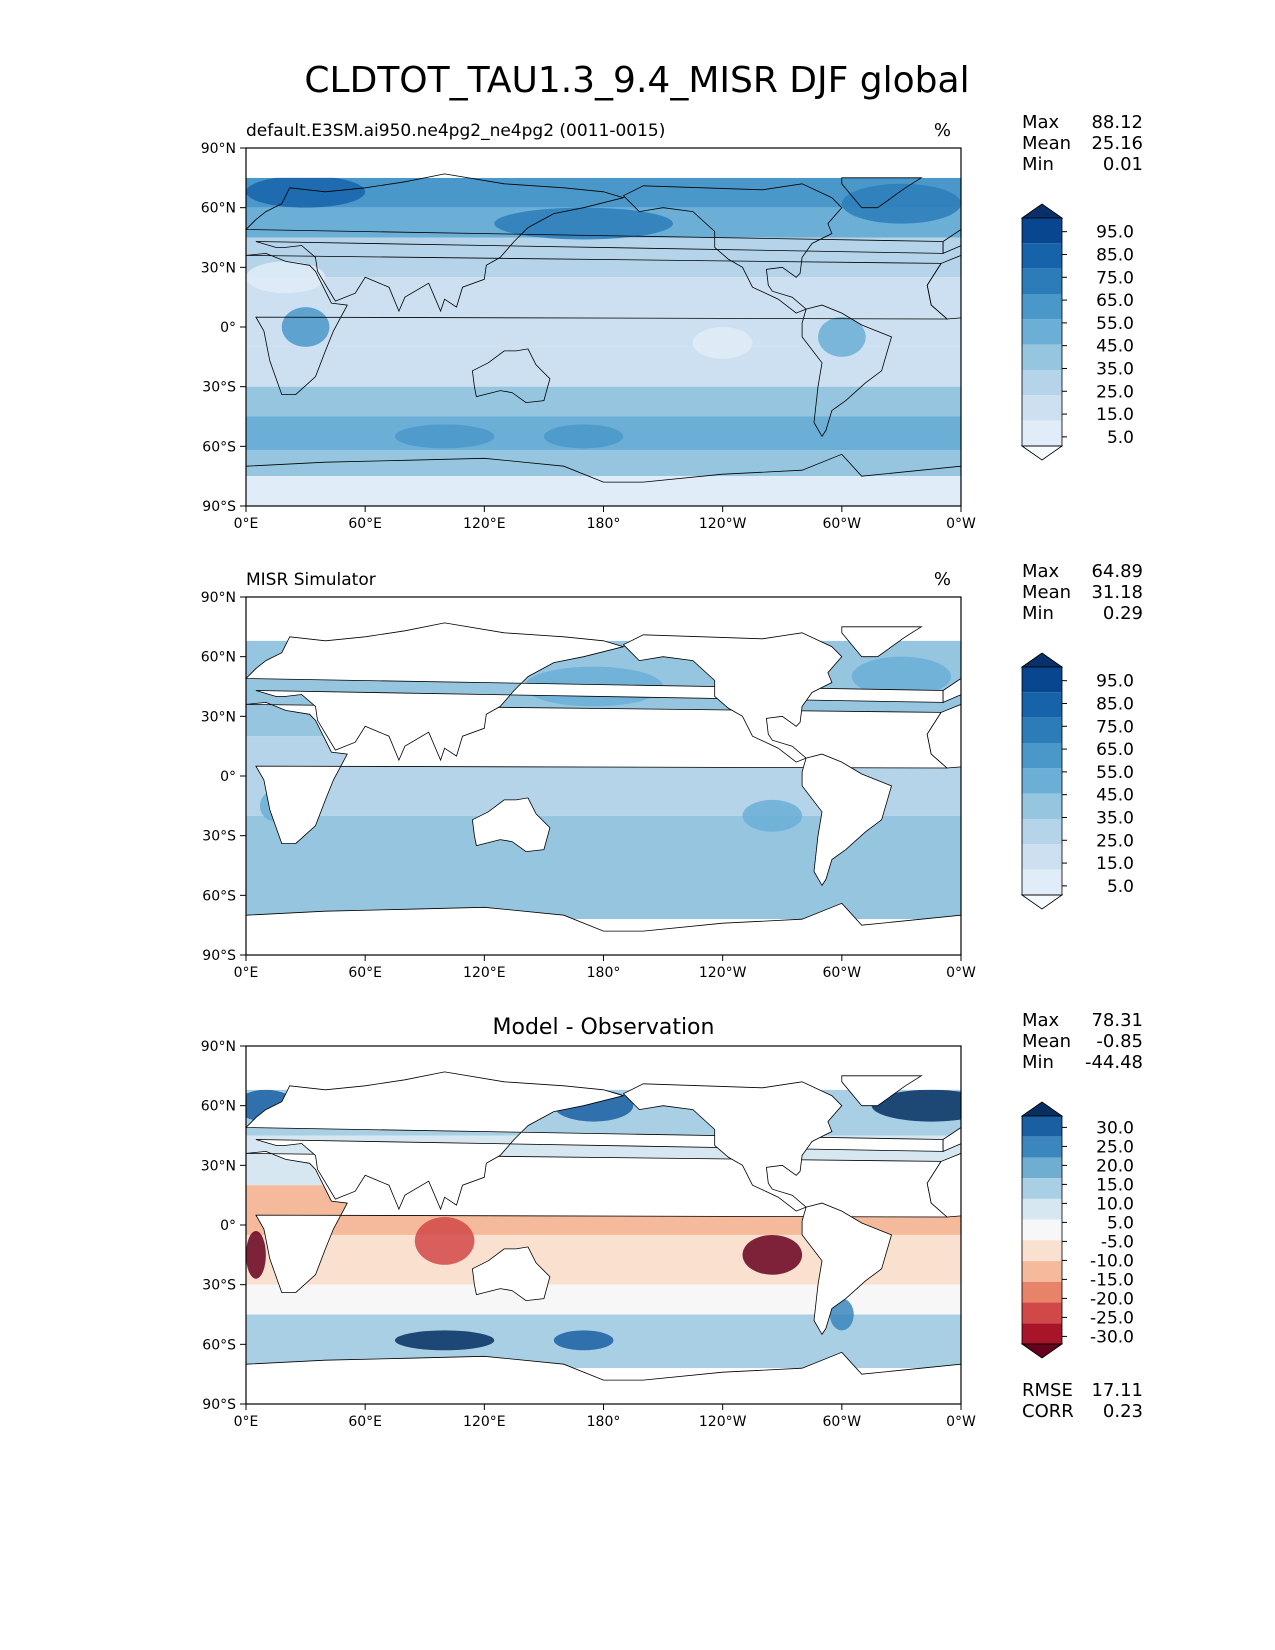 This screenshot has width=1275, height=1650. What do you see at coordinates (595, 692) in the screenshot?
I see `continent-eurasia` at bounding box center [595, 692].